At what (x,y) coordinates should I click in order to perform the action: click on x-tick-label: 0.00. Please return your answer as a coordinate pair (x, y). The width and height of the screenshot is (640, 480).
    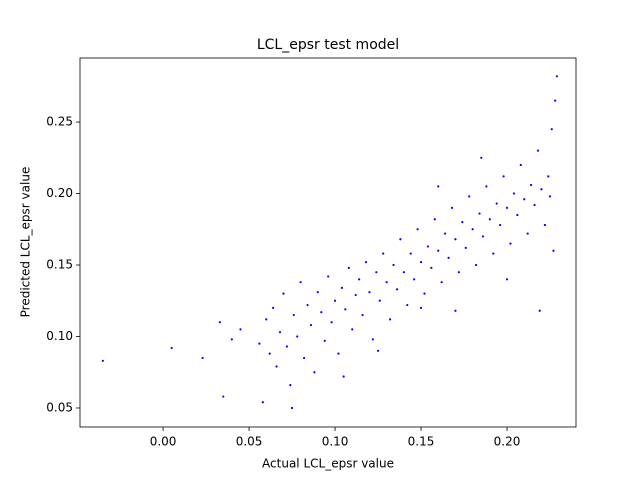
    Looking at the image, I should click on (163, 442).